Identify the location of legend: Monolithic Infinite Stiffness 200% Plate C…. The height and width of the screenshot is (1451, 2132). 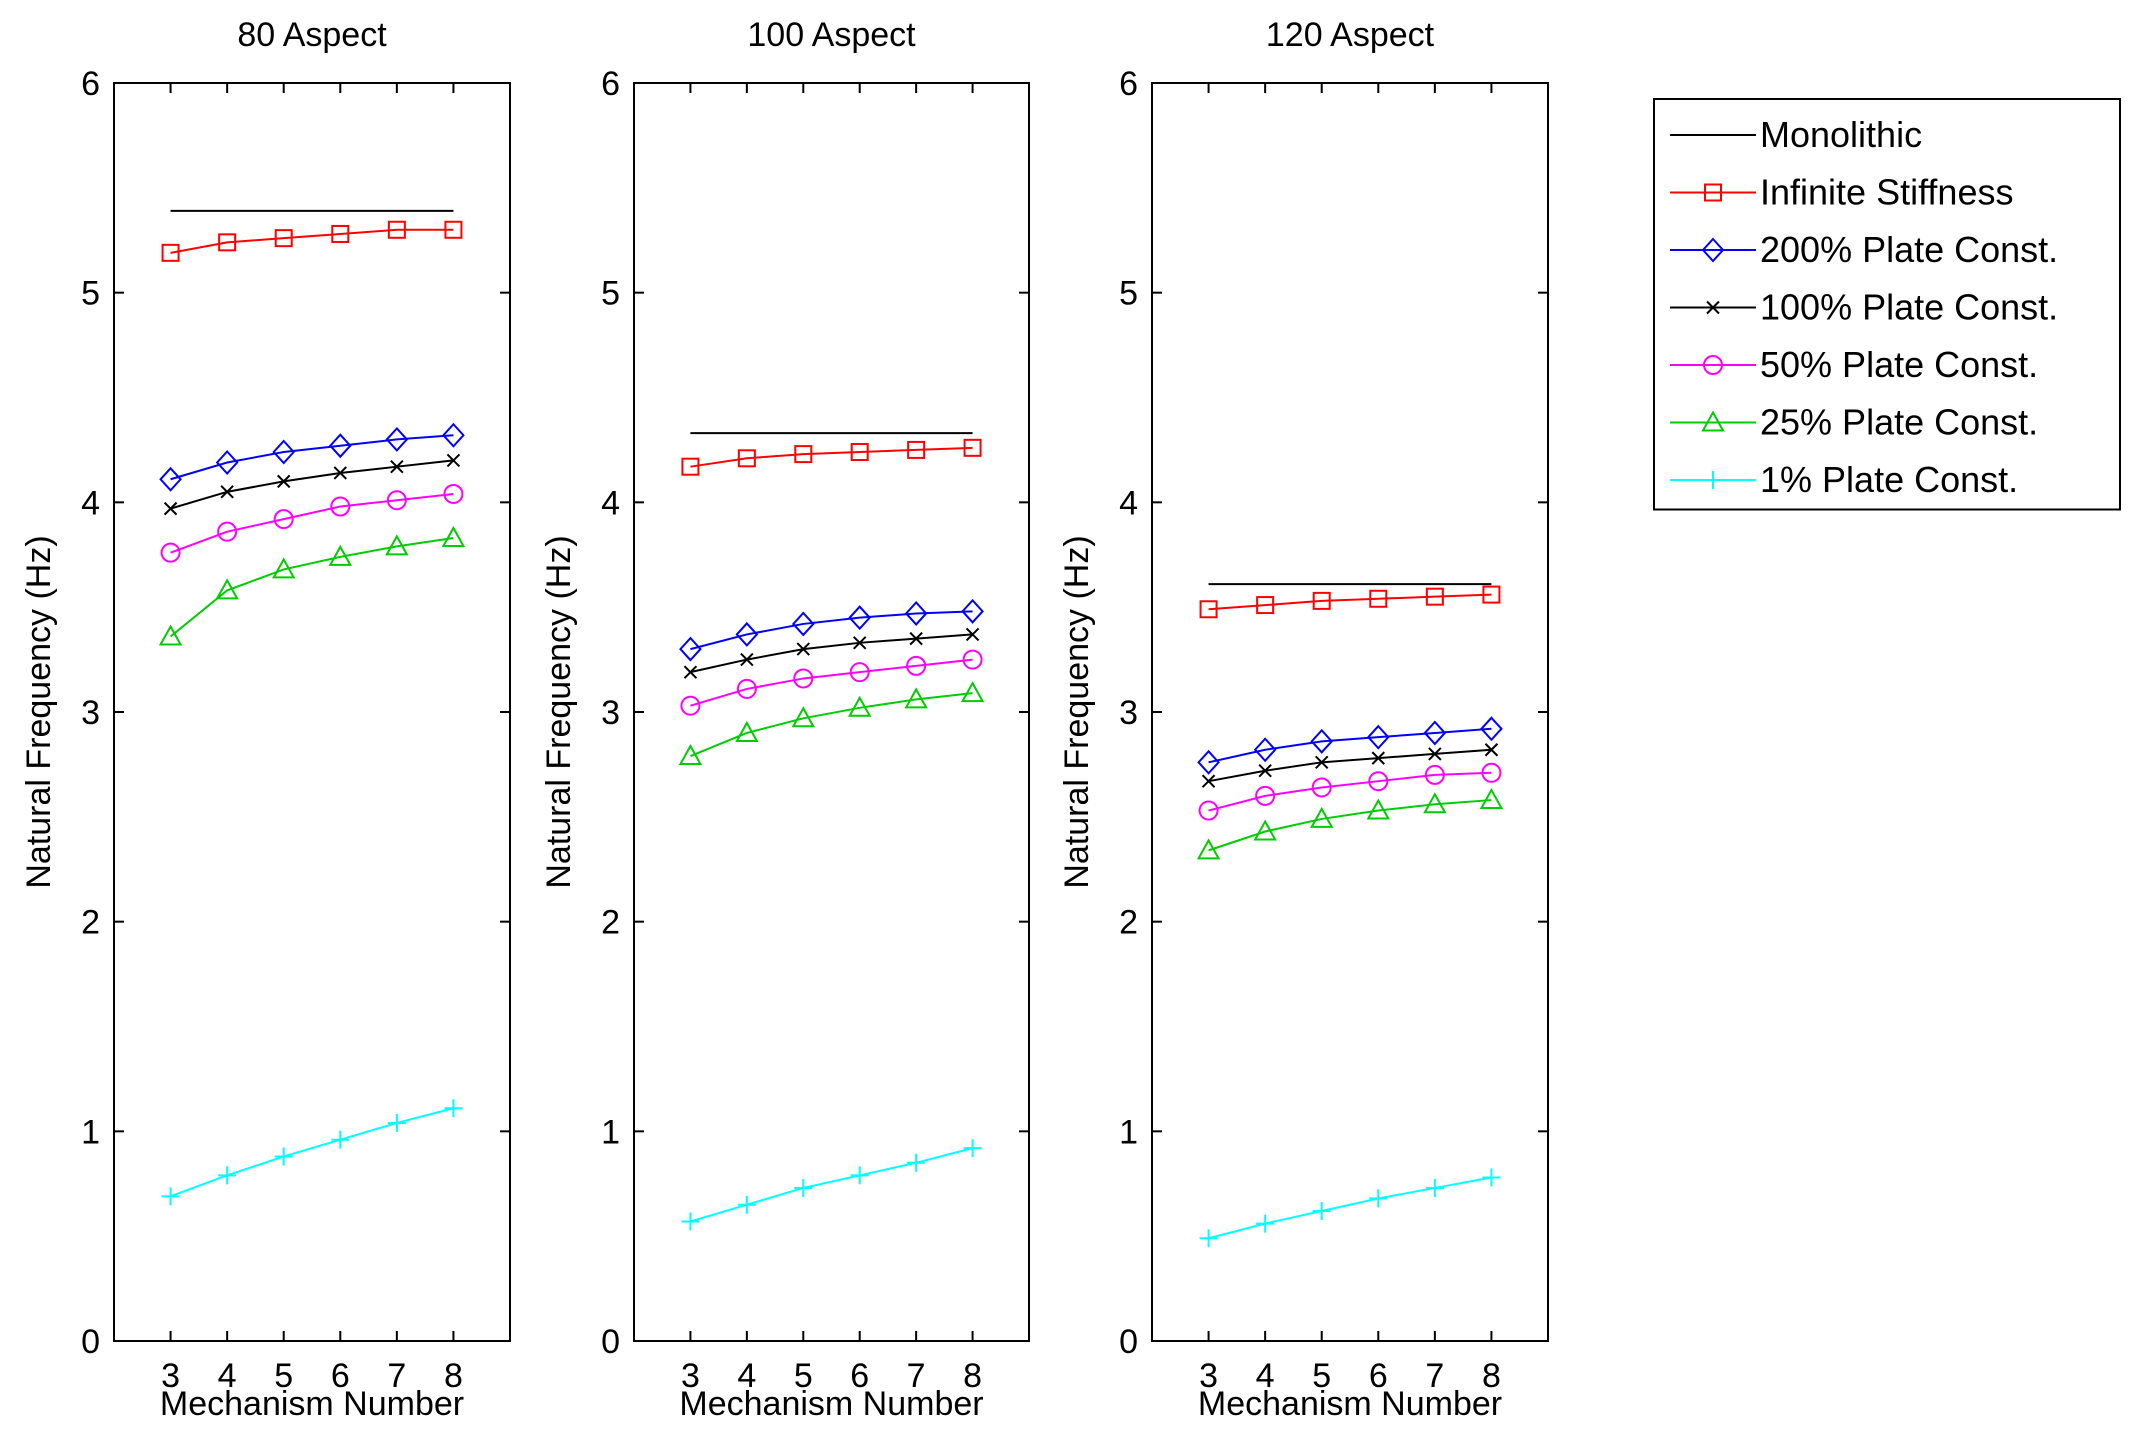
(1887, 304).